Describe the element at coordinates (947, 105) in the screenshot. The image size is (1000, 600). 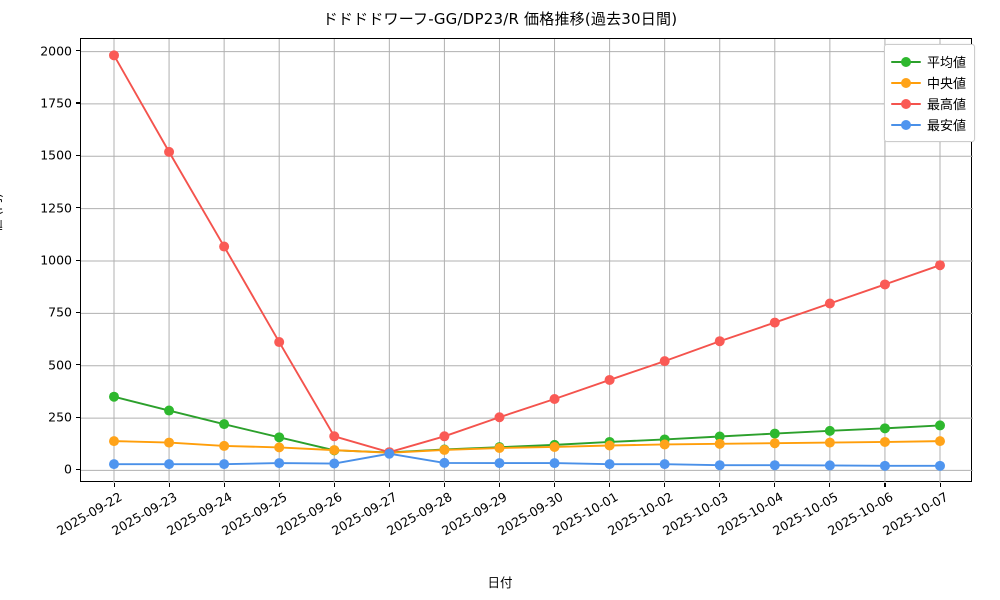
I see `legend-label: 最高値` at that location.